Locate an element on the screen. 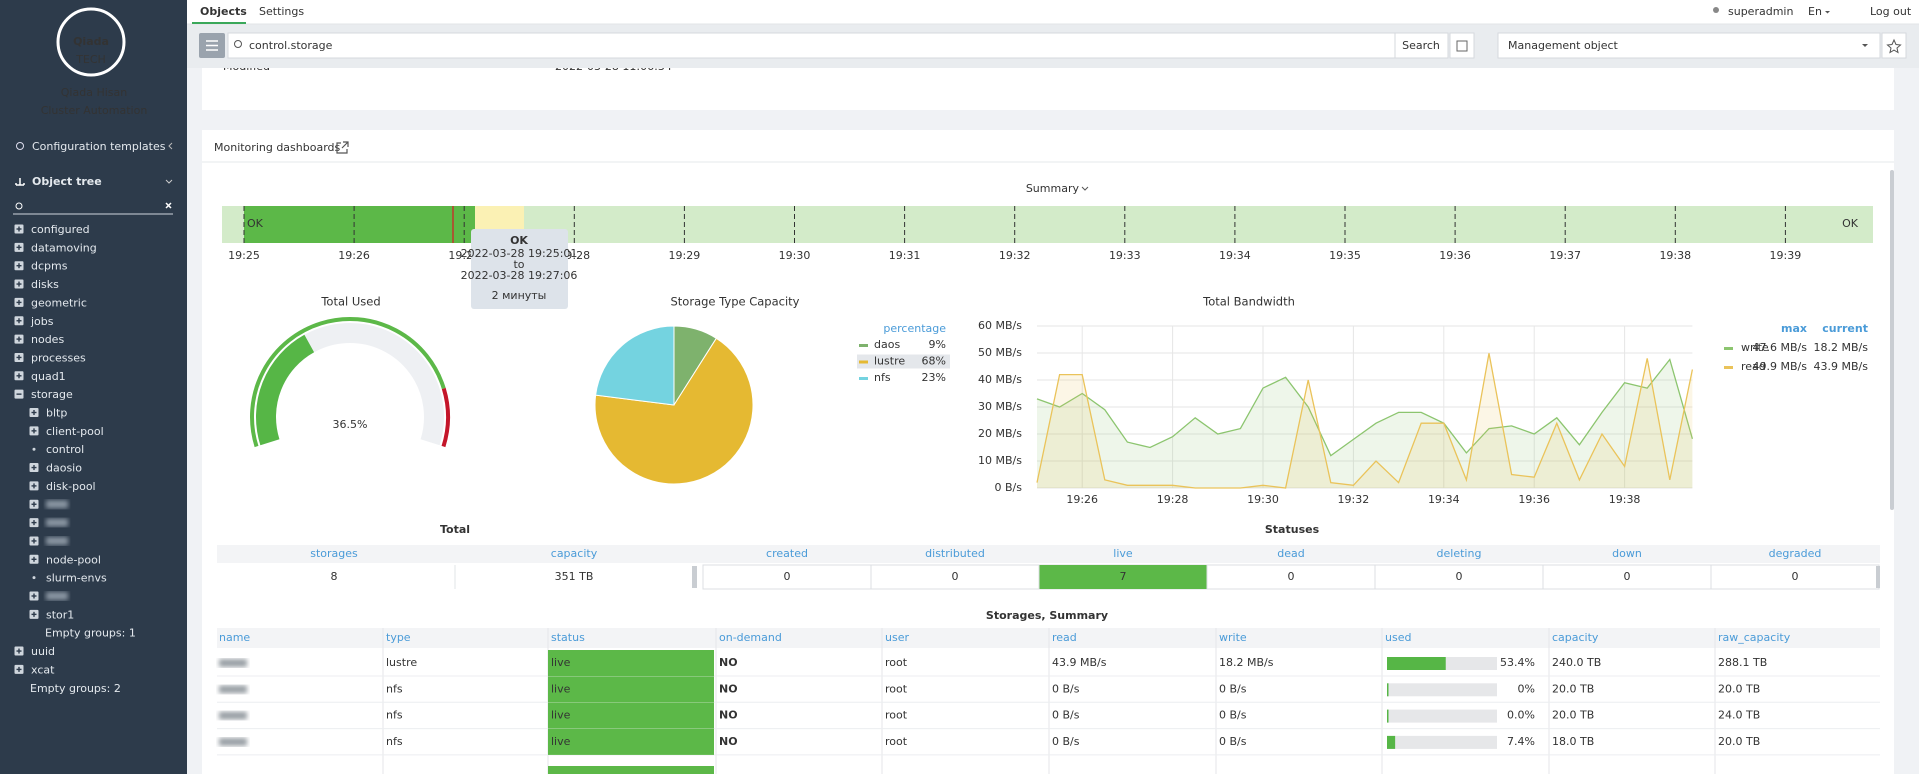  timeline-ok is located at coordinates (359, 224).